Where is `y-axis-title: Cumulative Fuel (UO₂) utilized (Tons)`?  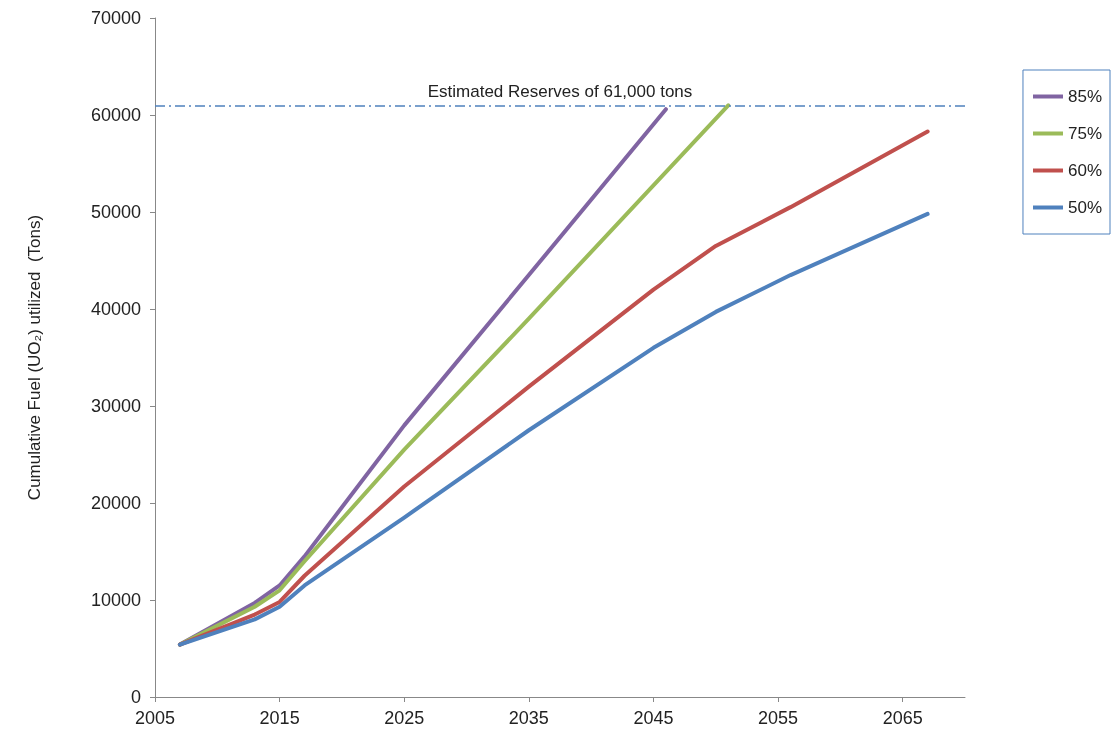
y-axis-title: Cumulative Fuel (UO₂) utilized (Tons) is located at coordinates (34, 357).